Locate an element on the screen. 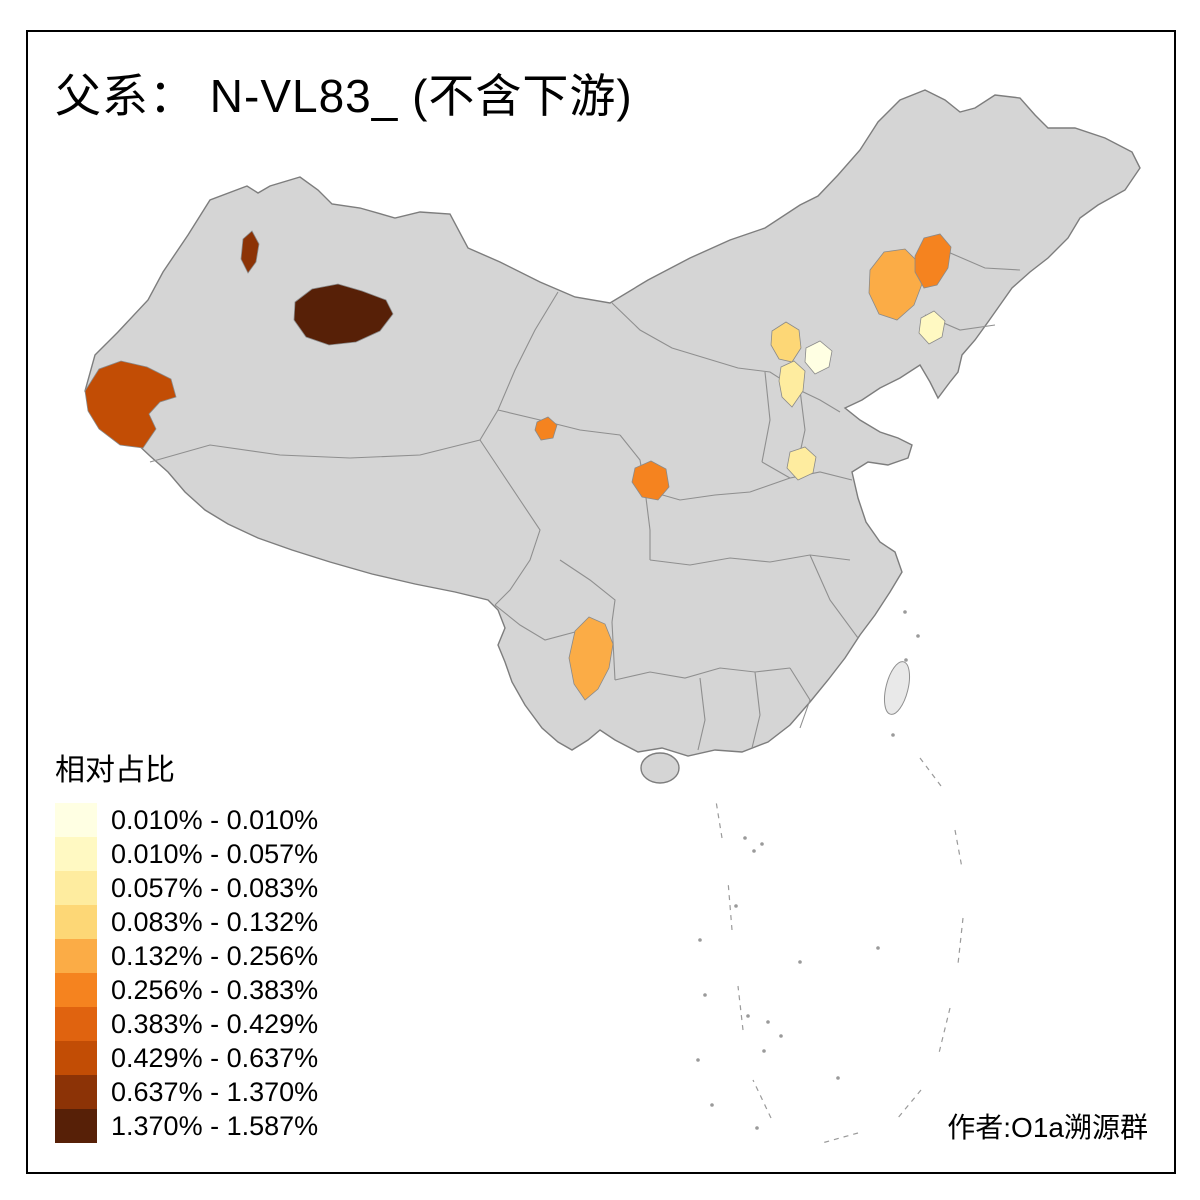 The width and height of the screenshot is (1200, 1200). legend-label: 0.010% - 0.010% is located at coordinates (215, 820).